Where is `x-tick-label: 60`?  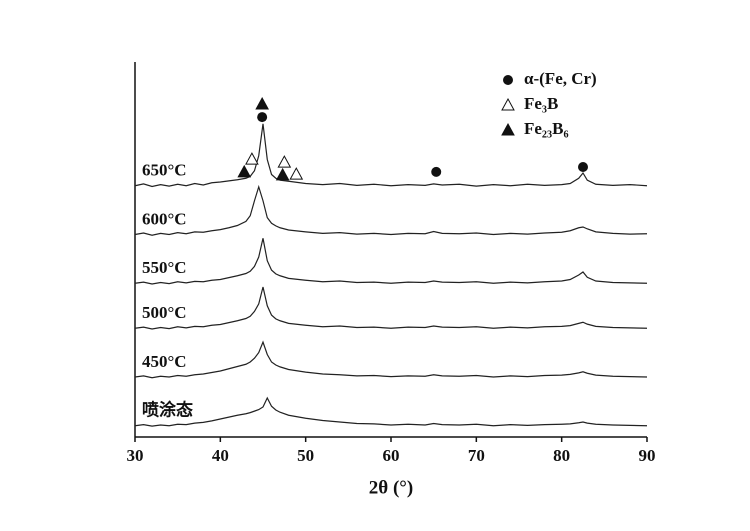
x-tick-label: 60 is located at coordinates (391, 455).